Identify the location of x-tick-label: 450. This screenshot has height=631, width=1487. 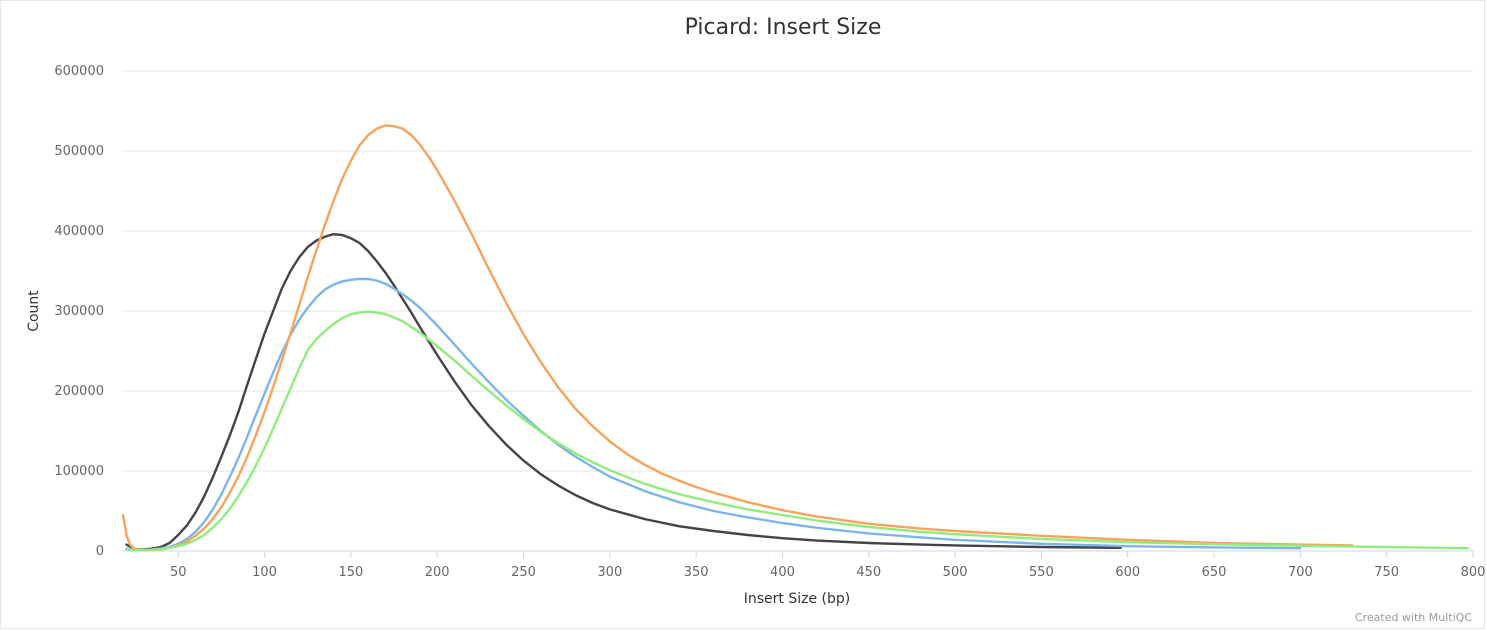
(868, 572).